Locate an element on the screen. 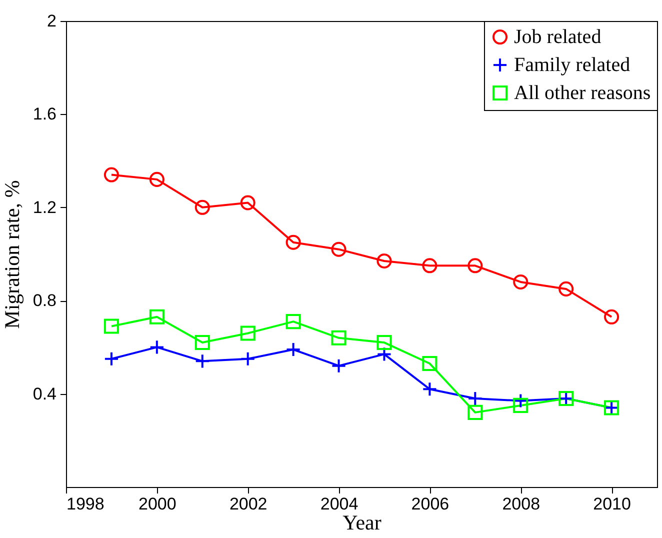 The image size is (662, 538). x-tick-label: 2000 is located at coordinates (157, 504).